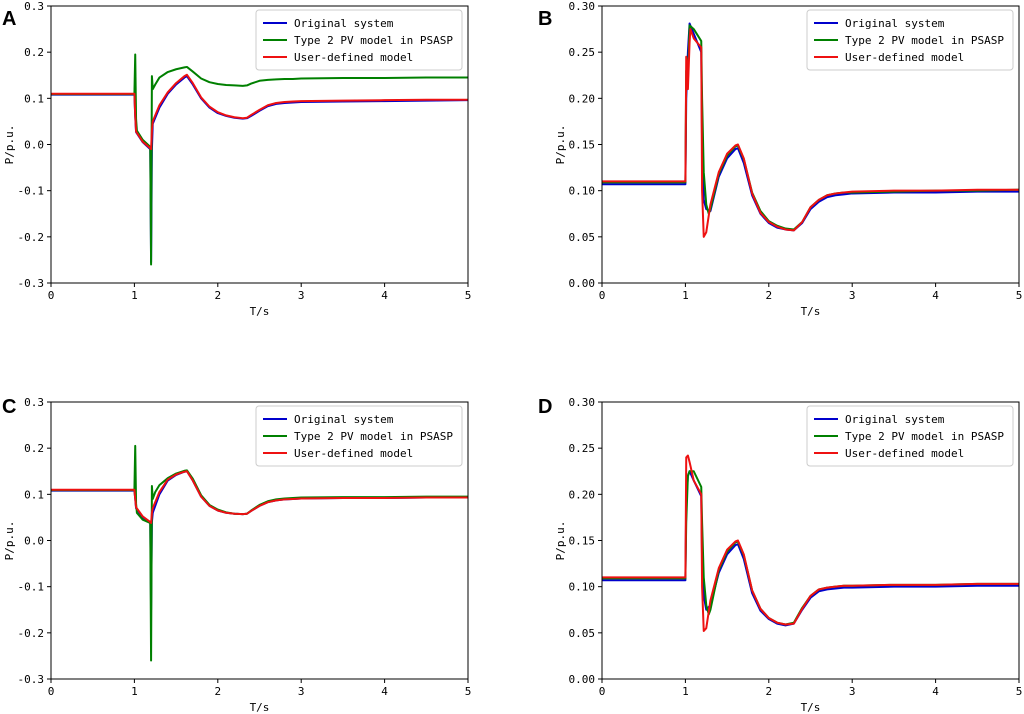 The image size is (1024, 714). Describe the element at coordinates (545, 407) in the screenshot. I see `panel-letter: D` at that location.